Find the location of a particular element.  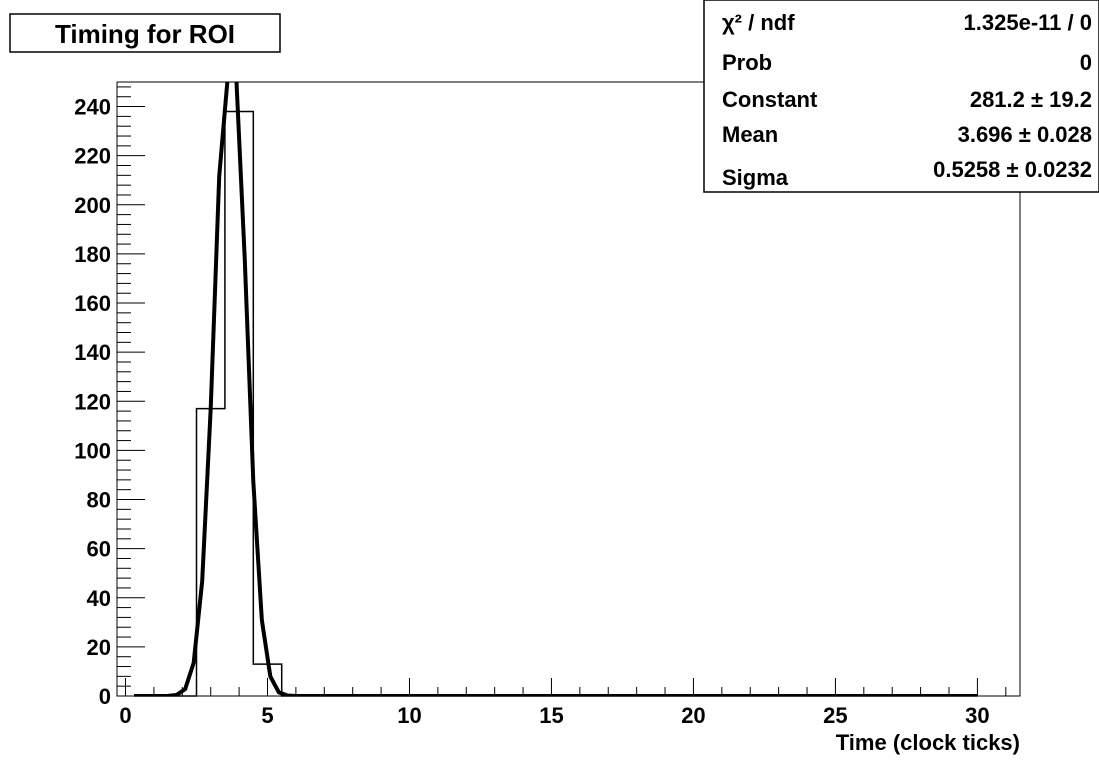

y-tick-label: 140 is located at coordinates (92, 352).